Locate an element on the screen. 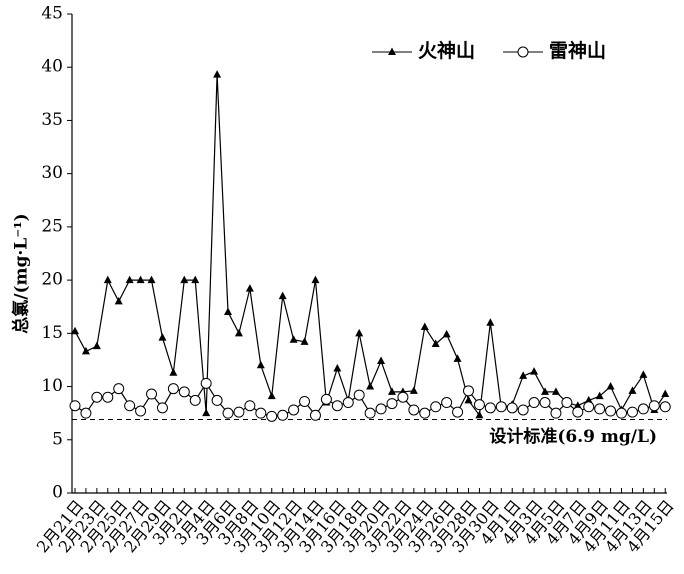 Image resolution: width=684 pixels, height=574 pixels. y-tick-label: 35 is located at coordinates (52, 120).